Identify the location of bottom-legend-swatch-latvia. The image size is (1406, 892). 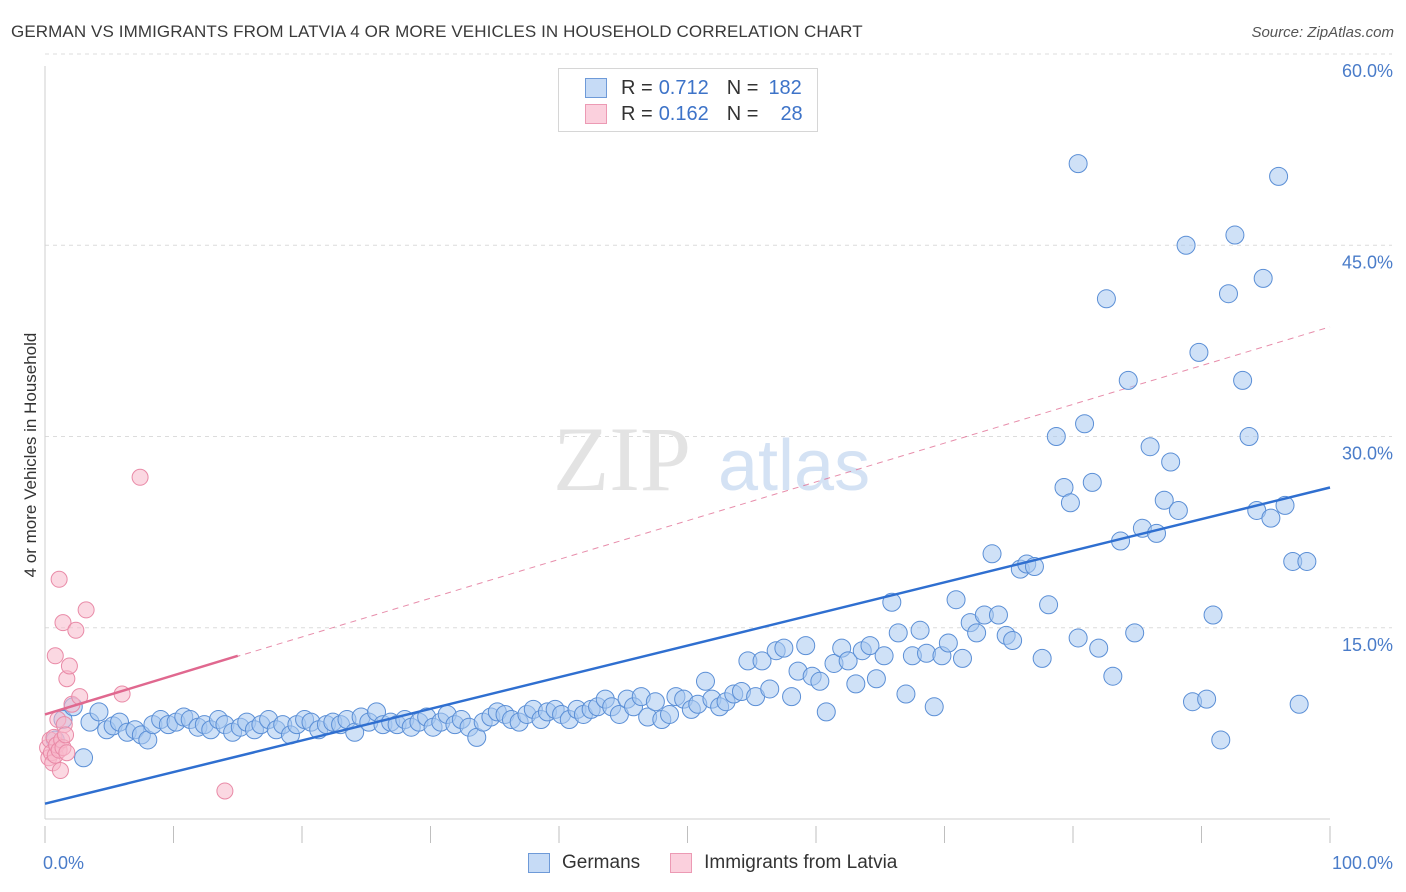
(681, 863).